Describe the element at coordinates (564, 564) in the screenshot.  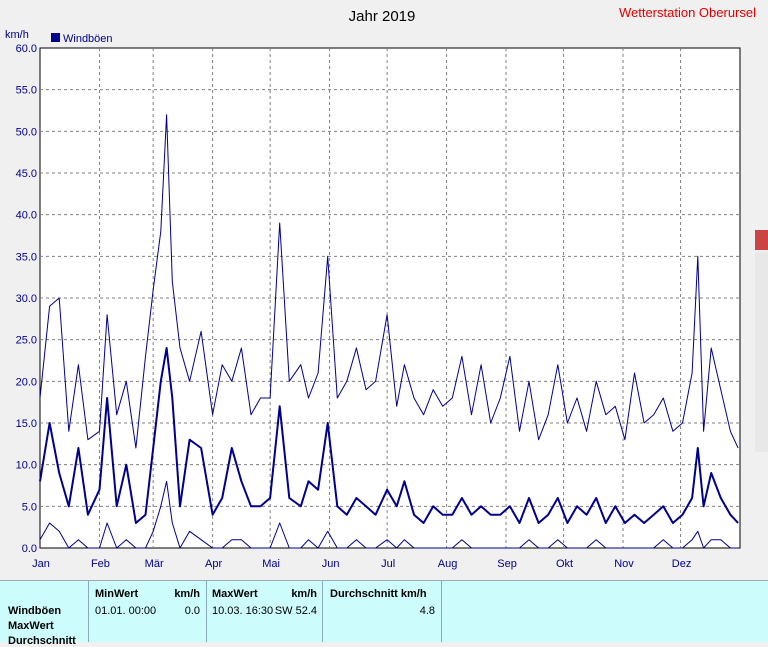
I see `x-tick-label: Okt` at that location.